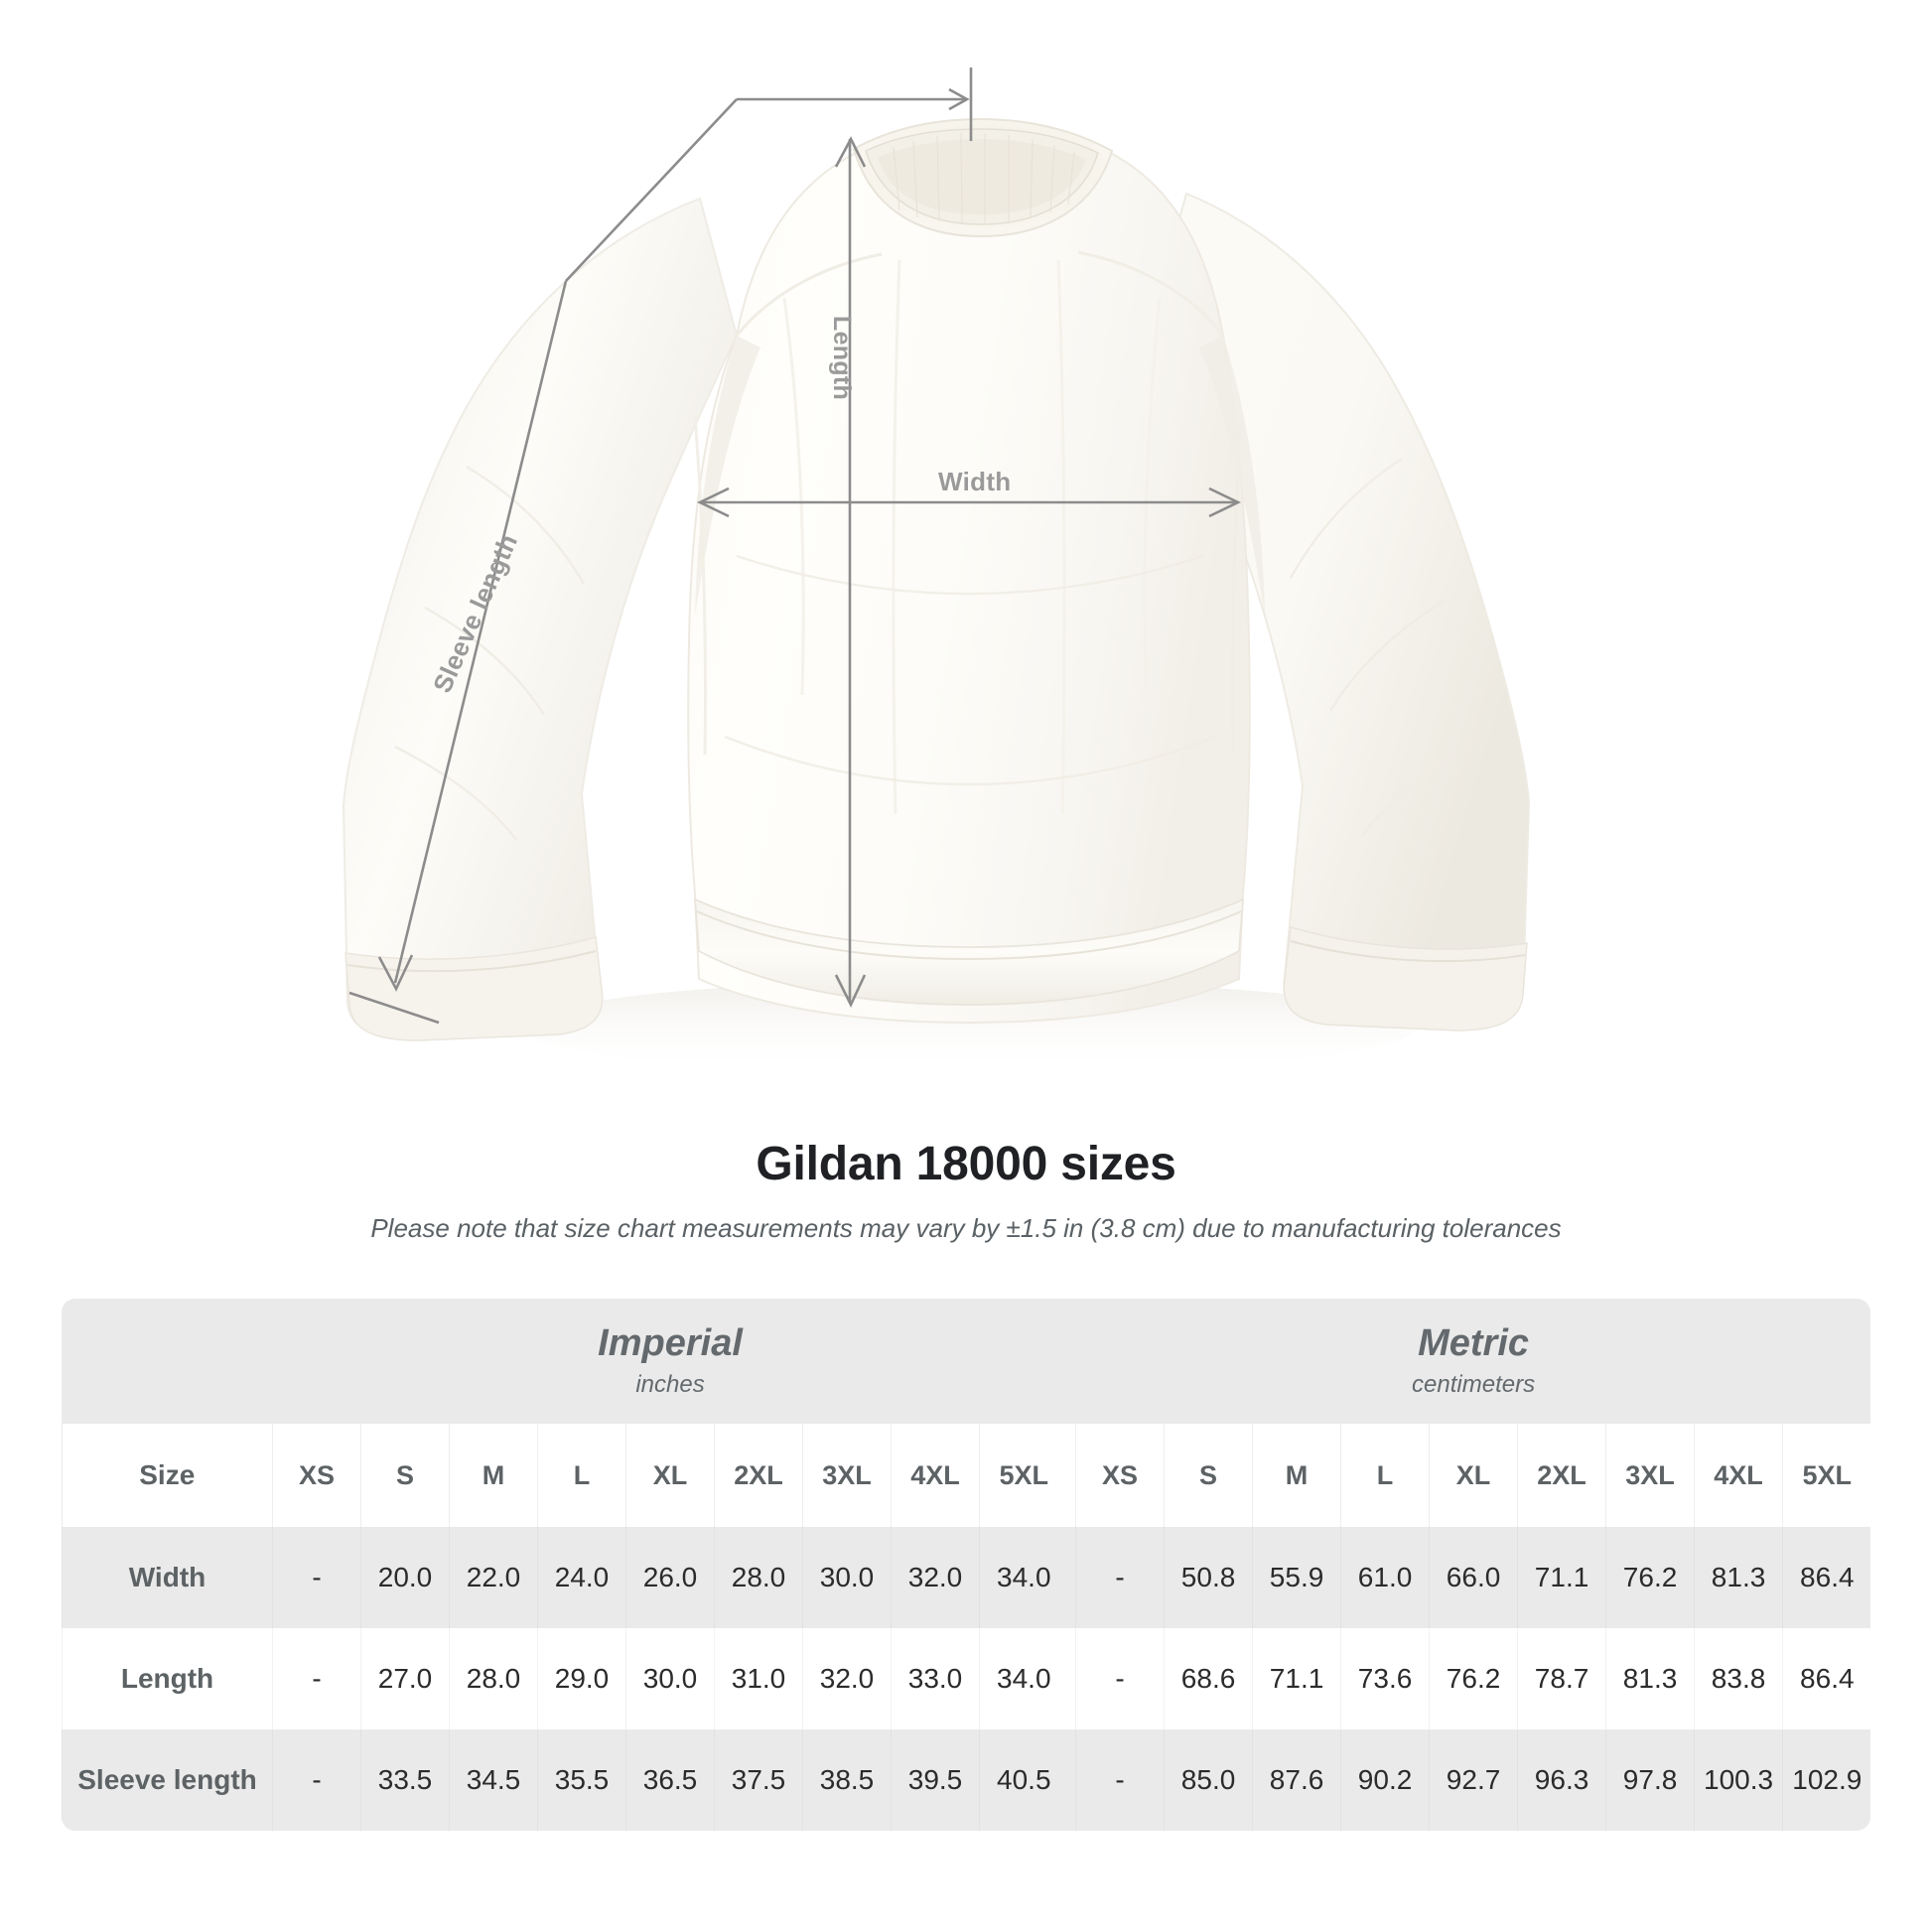 Image resolution: width=1932 pixels, height=1932 pixels. What do you see at coordinates (670, 1343) in the screenshot?
I see `unit-name-imperial: Imperial` at bounding box center [670, 1343].